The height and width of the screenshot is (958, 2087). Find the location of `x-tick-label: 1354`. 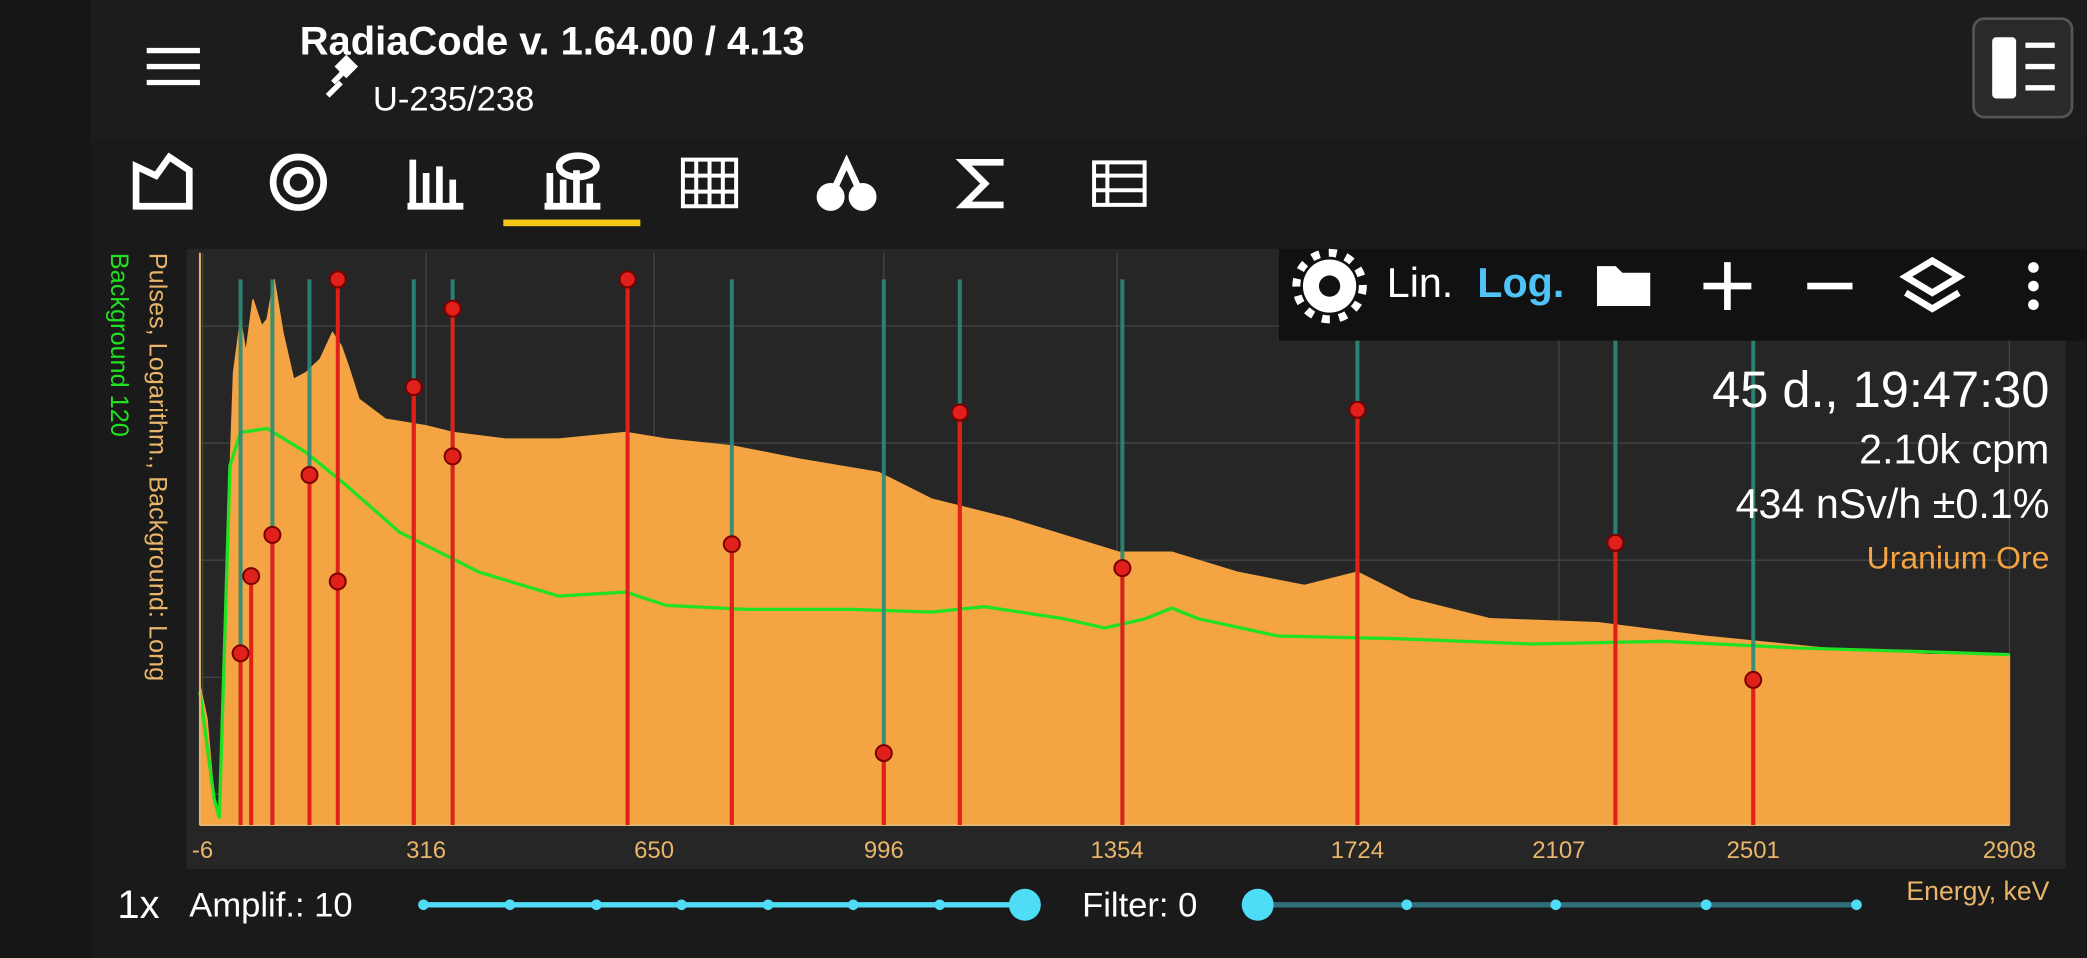

x-tick-label: 1354 is located at coordinates (1116, 850).